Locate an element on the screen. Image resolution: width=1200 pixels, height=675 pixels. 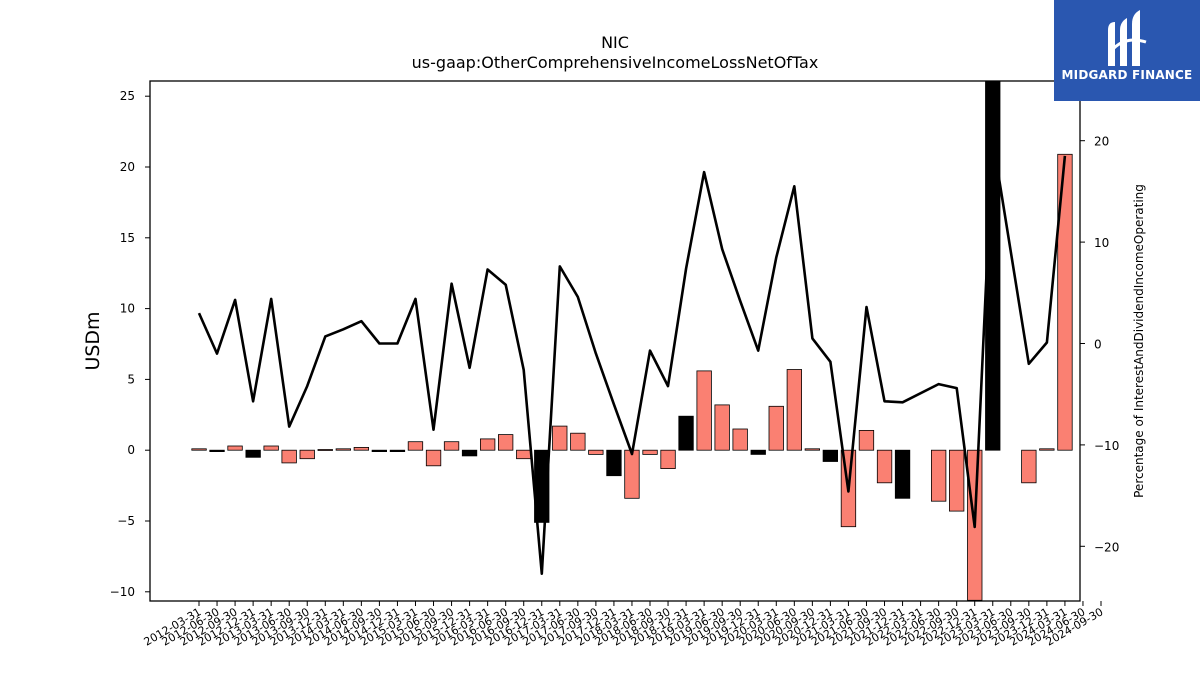
midgard-finance-logo: MIDGARD FINANCE is located at coordinates (1127, 50).